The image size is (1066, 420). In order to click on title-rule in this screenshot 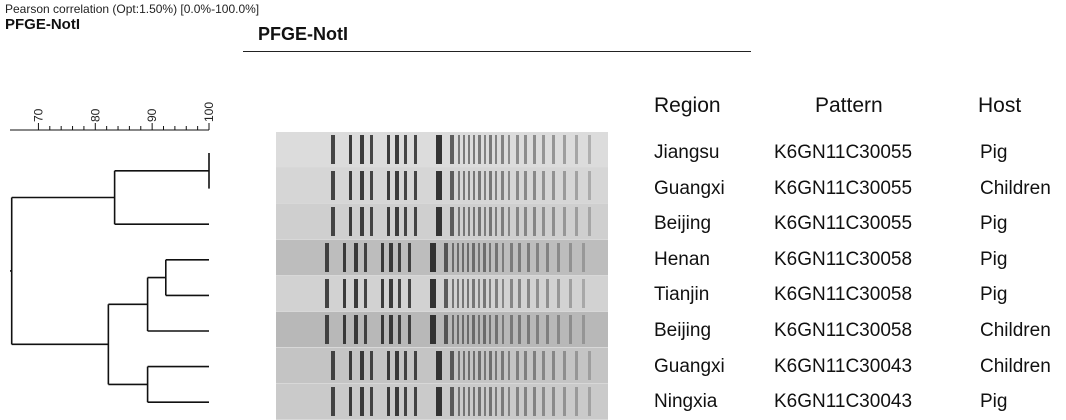, I will do `click(497, 51)`.